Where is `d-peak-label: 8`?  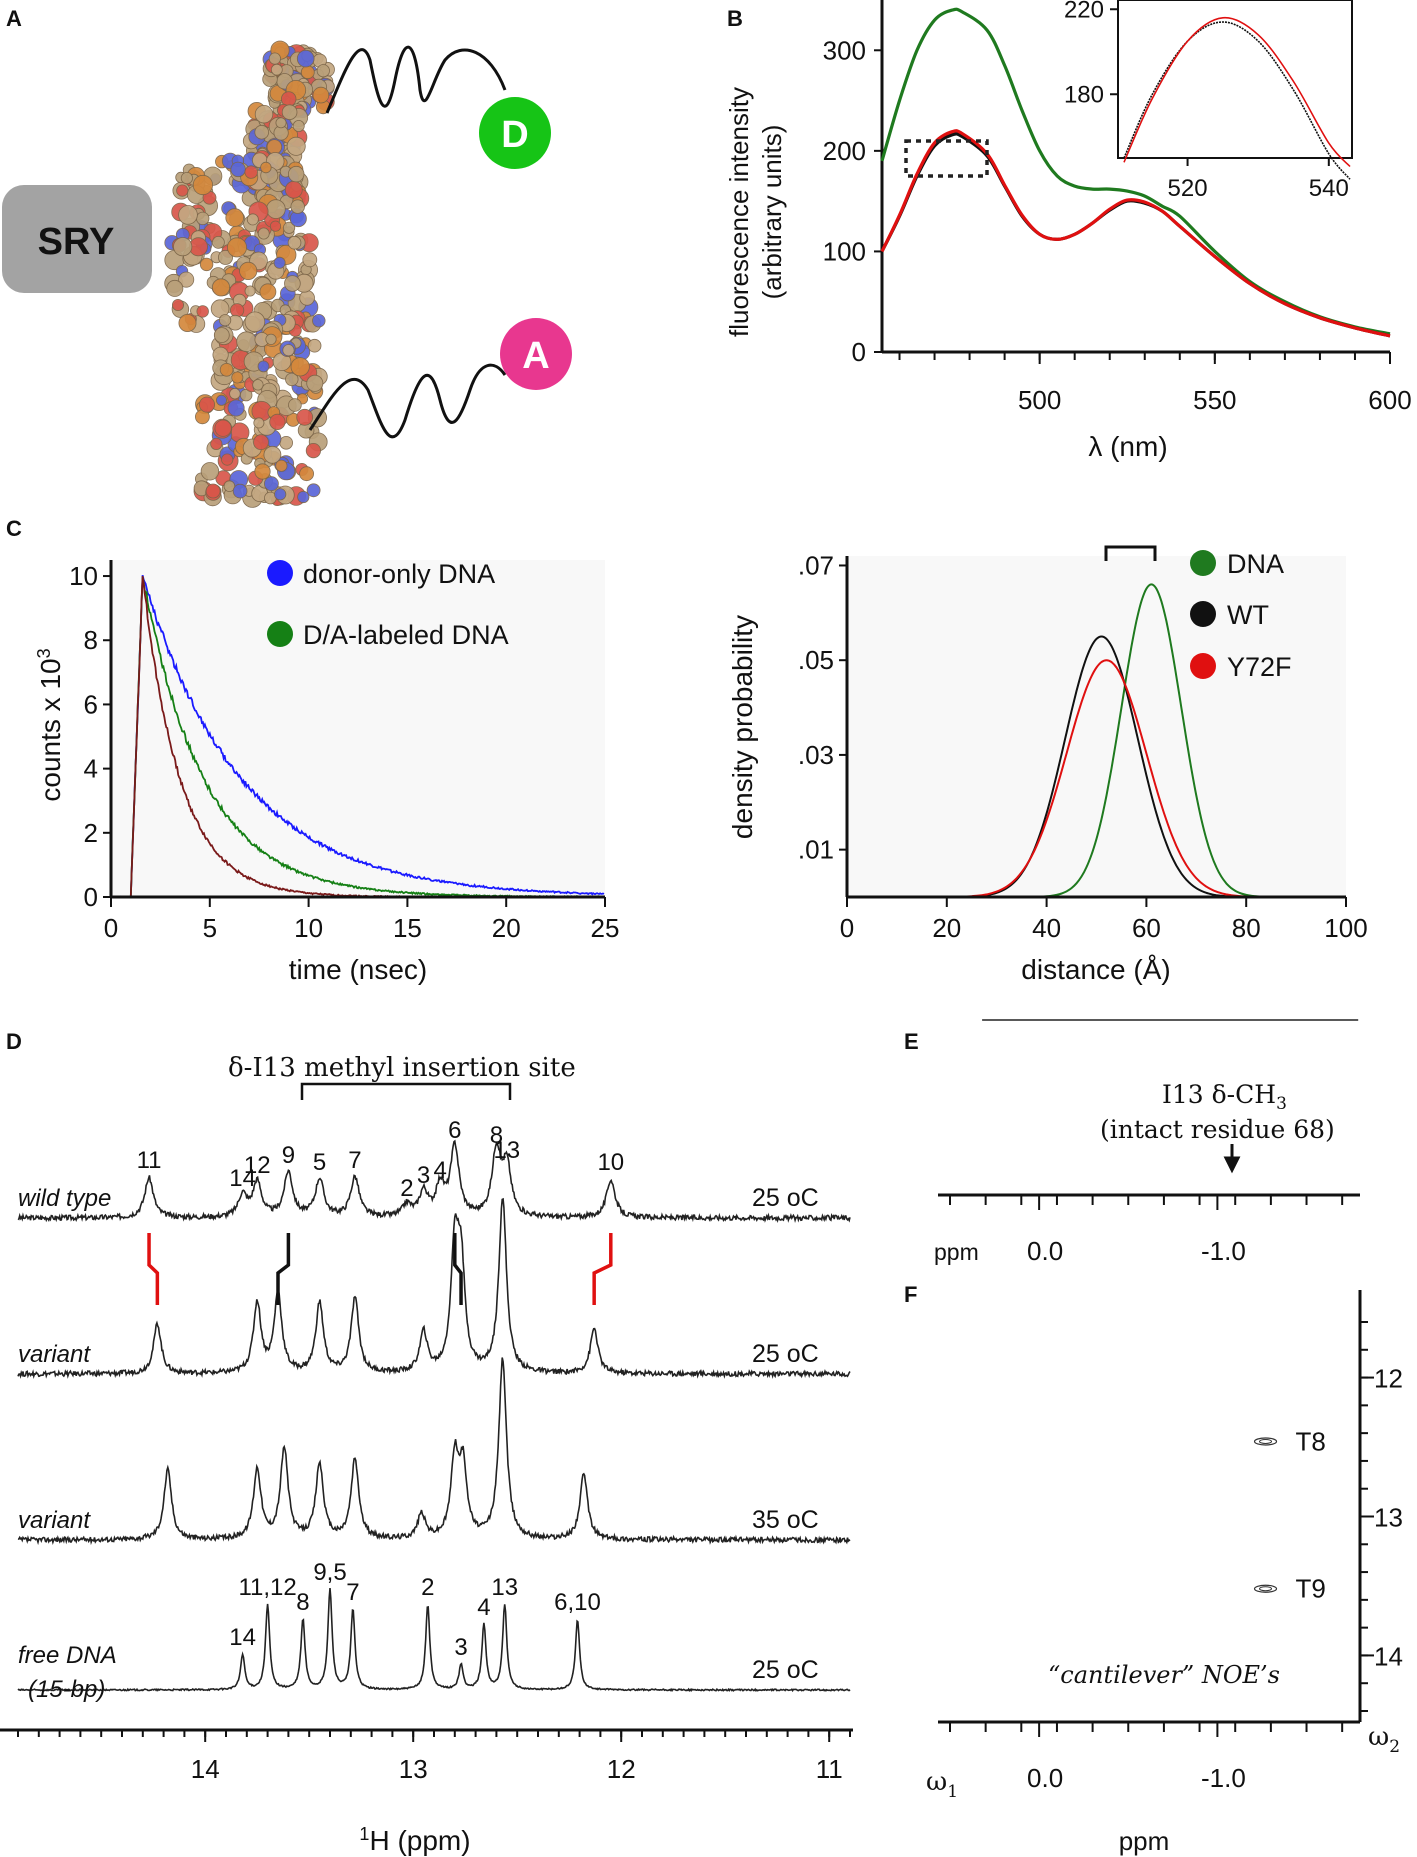
d-peak-label: 8 is located at coordinates (496, 1135).